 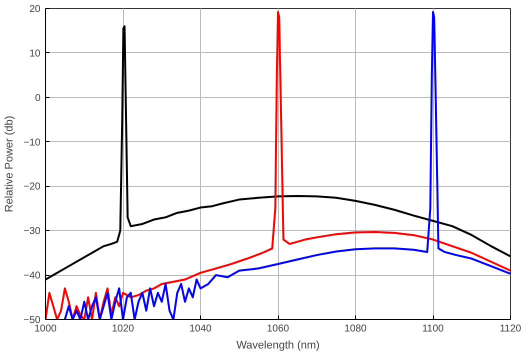 I want to click on x-axis-title: Wavelength (nm), so click(x=278, y=346).